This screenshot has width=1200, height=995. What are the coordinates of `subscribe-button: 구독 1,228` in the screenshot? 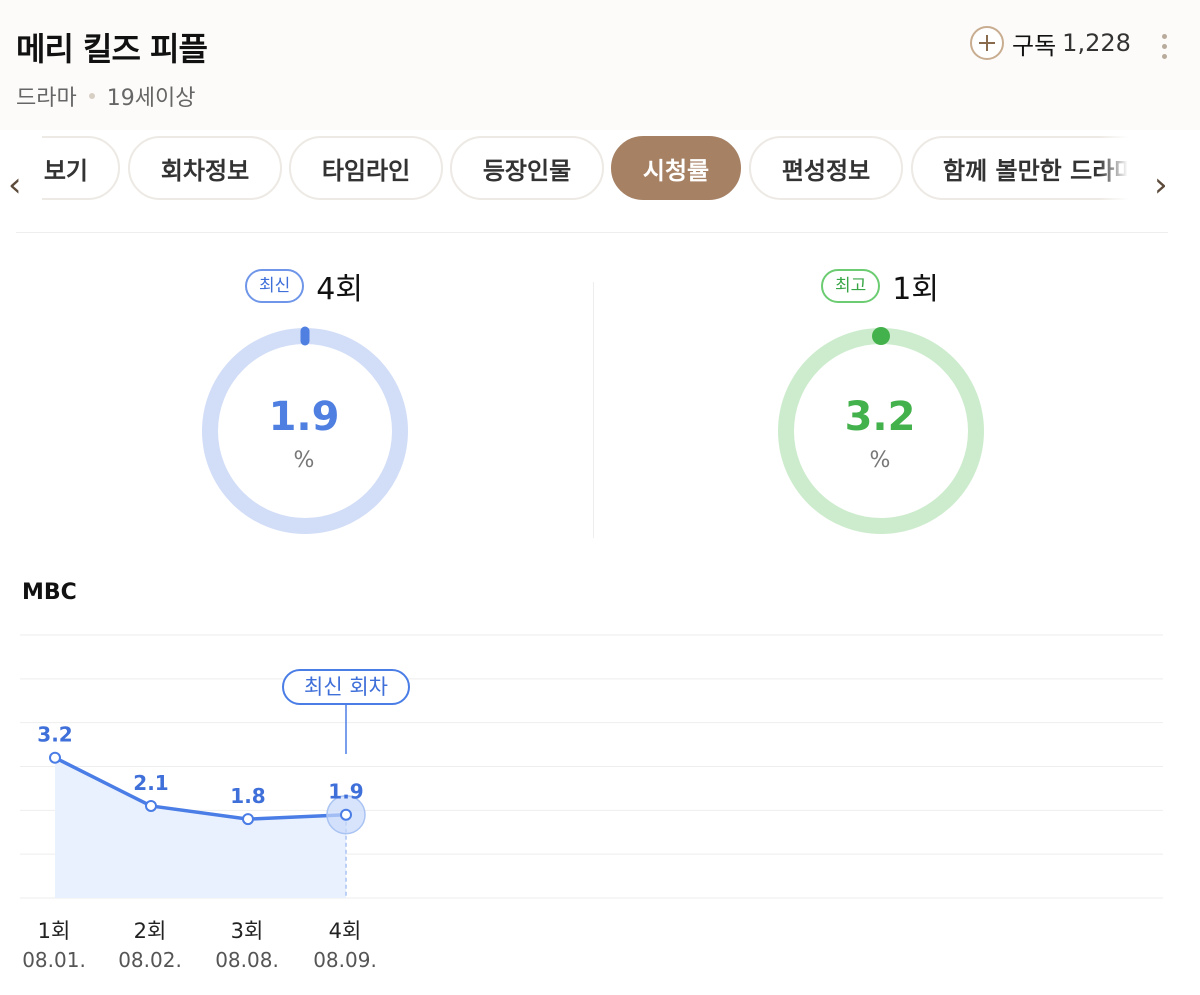 It's located at (1050, 43).